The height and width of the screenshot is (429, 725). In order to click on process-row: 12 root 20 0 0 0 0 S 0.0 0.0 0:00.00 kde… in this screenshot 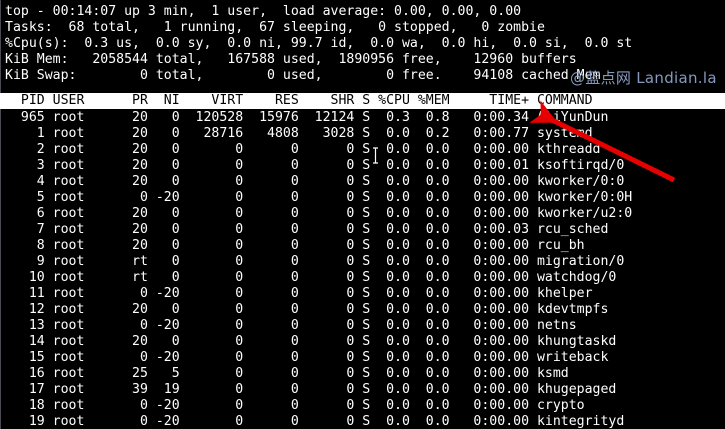, I will do `click(307, 309)`.